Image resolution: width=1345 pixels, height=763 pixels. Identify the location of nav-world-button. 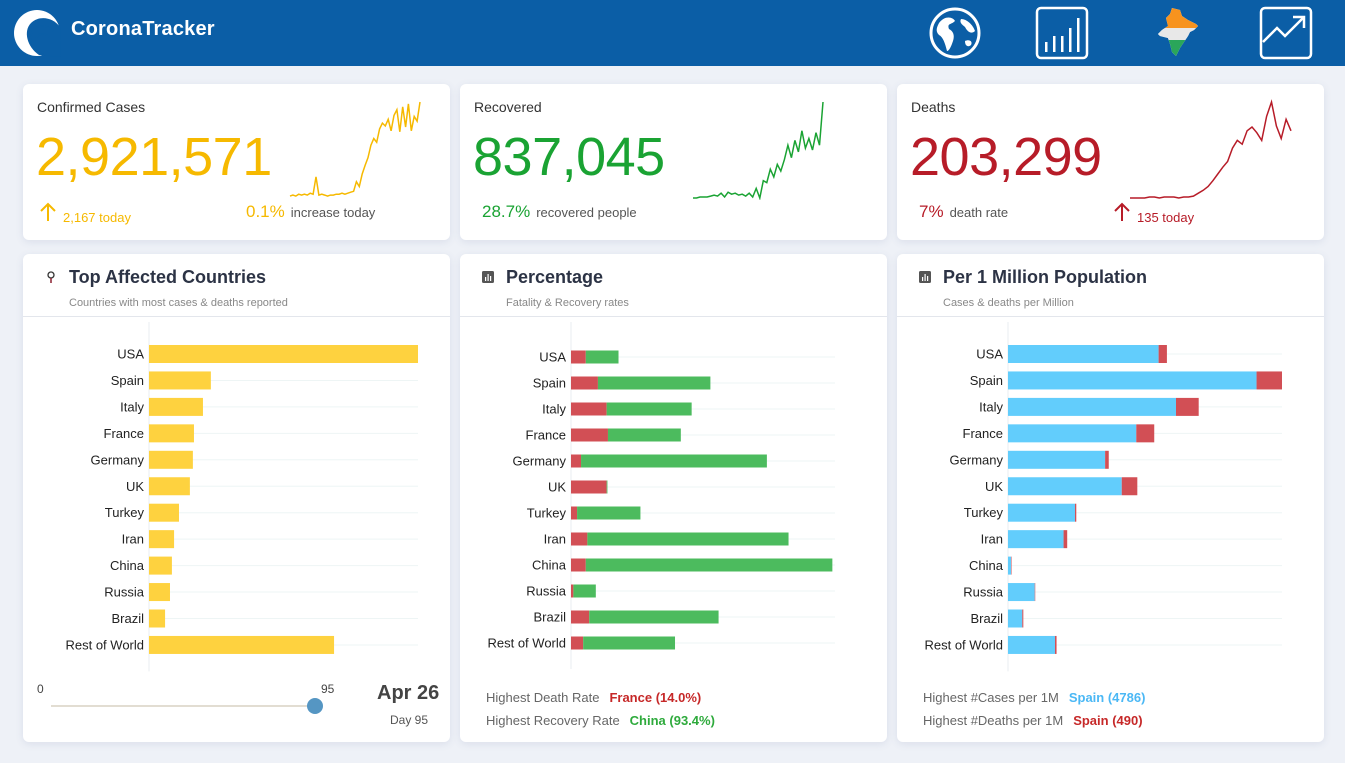
(955, 33).